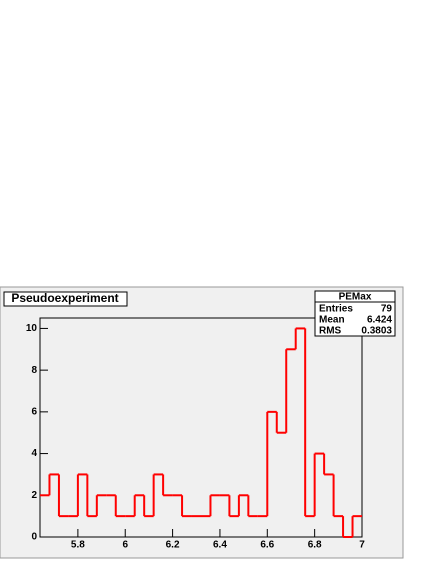  What do you see at coordinates (34, 495) in the screenshot?
I see `y-tick-label: 2` at bounding box center [34, 495].